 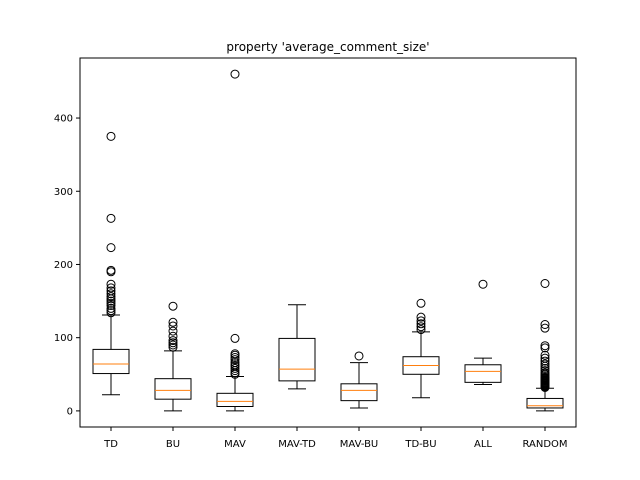 I want to click on x-tick-label: BU, so click(x=173, y=444).